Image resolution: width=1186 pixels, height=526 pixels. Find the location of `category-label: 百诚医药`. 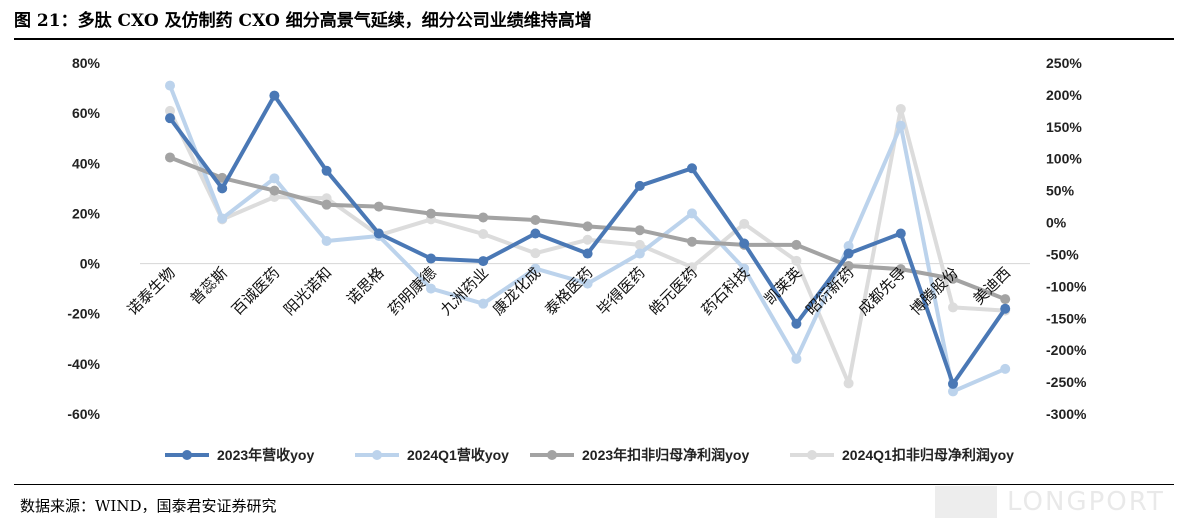

category-label: 百诚医药 is located at coordinates (255, 291).